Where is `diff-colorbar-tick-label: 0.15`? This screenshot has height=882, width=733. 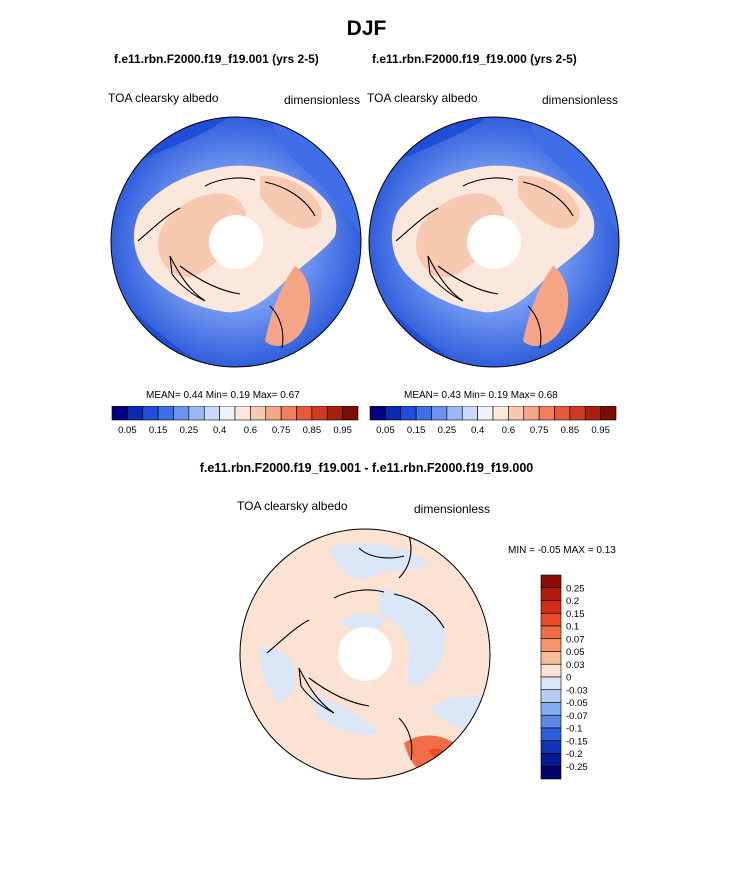
diff-colorbar-tick-label: 0.15 is located at coordinates (575, 614).